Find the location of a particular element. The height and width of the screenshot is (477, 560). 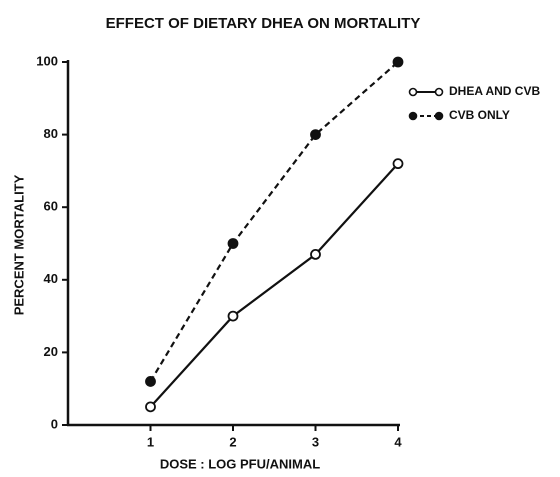

legend-label: DHEA AND CVB is located at coordinates (494, 91).